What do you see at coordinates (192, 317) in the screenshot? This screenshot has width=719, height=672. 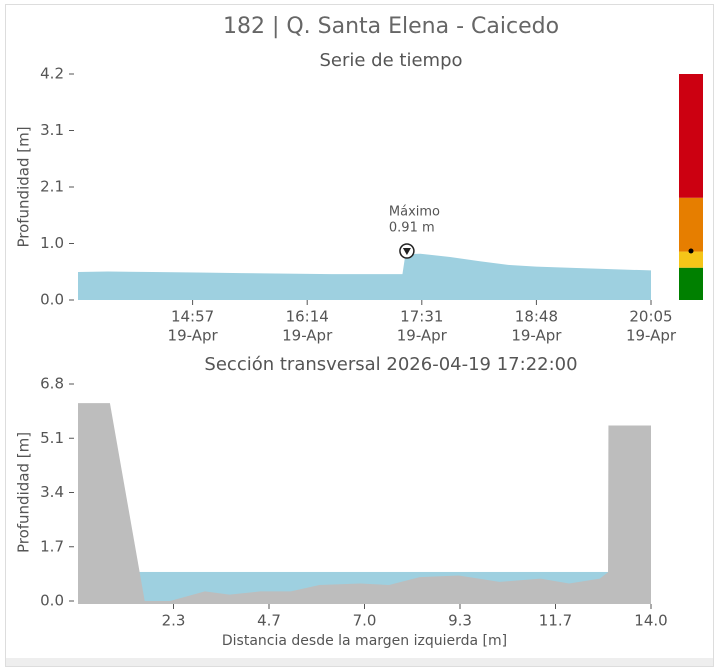 I see `x-tick-label: 14:57` at bounding box center [192, 317].